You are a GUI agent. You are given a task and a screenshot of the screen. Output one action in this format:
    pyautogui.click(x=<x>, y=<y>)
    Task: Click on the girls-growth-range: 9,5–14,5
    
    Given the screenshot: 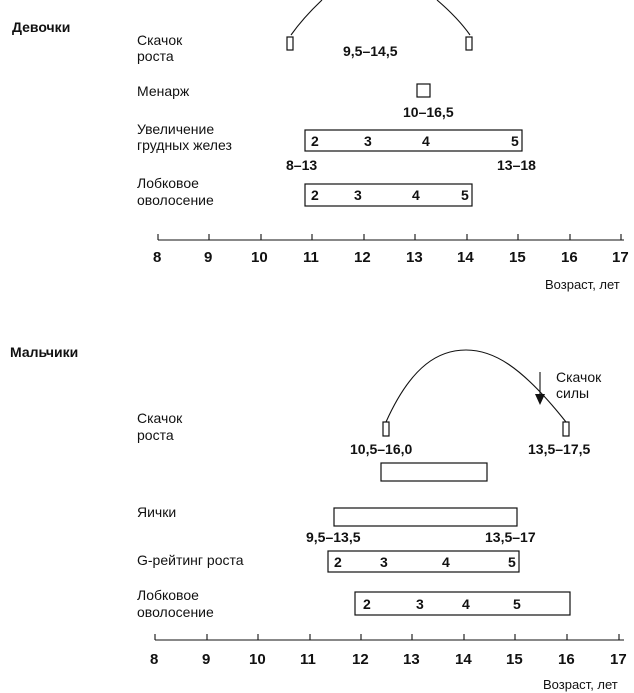 What is the action you would take?
    pyautogui.click(x=370, y=51)
    